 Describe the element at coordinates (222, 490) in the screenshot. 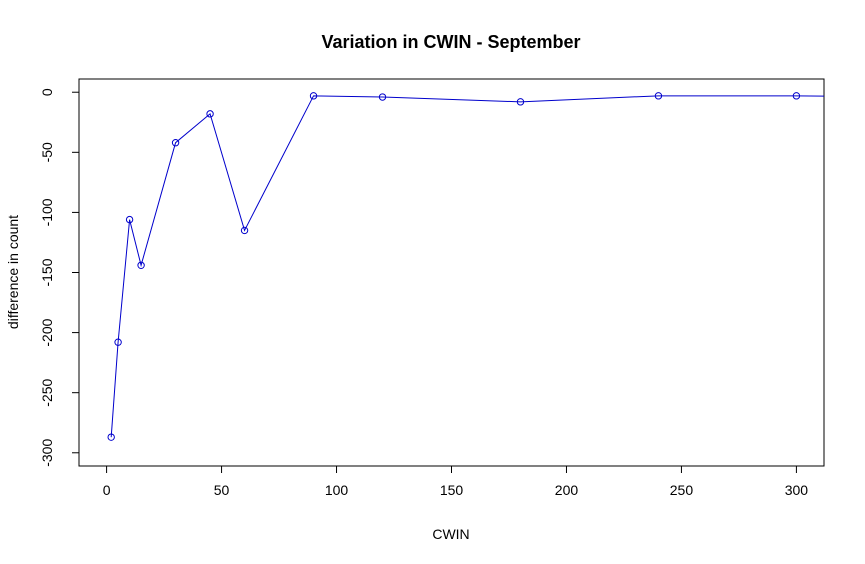

I see `x-tick-label: 50` at that location.